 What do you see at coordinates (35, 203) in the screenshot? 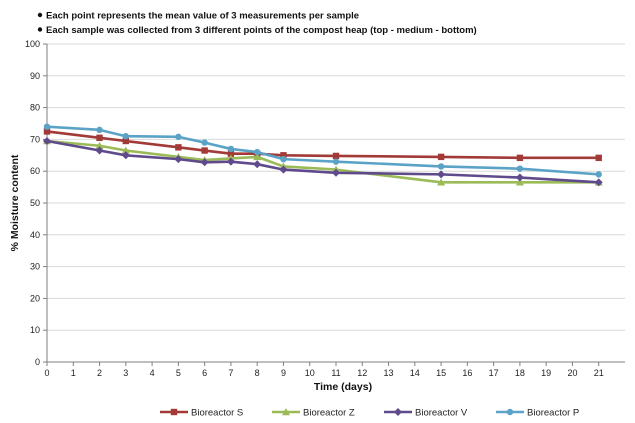
I see `y-tick-label: 50` at bounding box center [35, 203].